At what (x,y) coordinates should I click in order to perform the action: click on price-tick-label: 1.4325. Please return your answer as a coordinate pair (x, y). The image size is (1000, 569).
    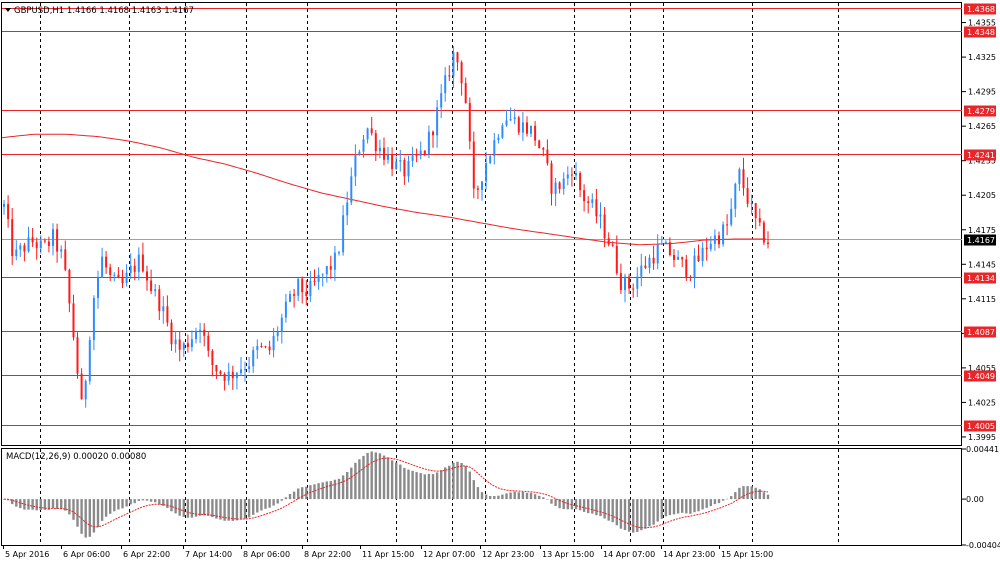
    Looking at the image, I should click on (982, 57).